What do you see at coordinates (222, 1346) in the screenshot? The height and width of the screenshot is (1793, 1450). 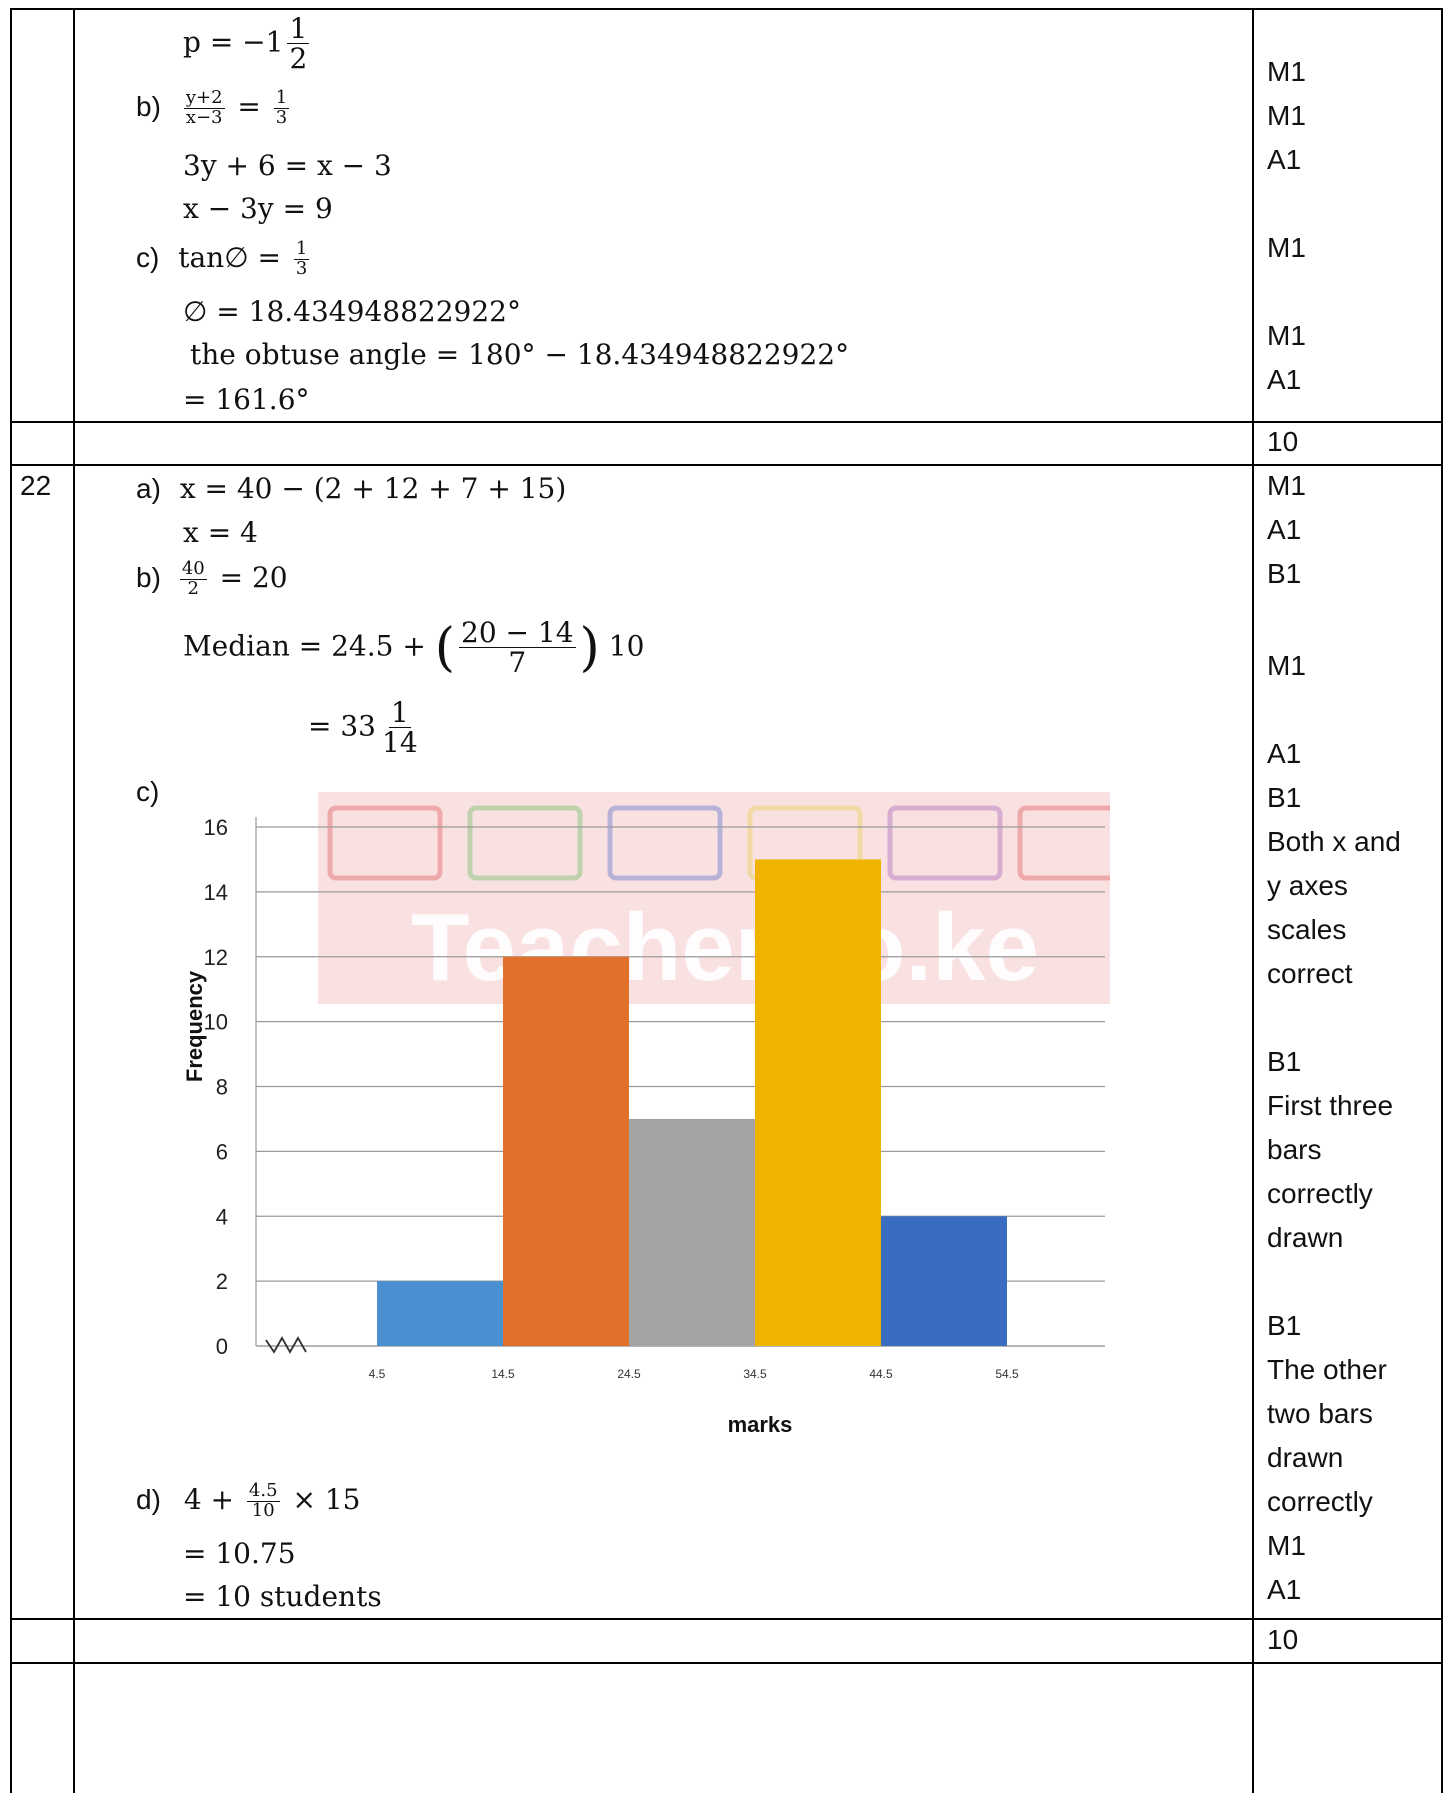 I see `y-tick-label-0: 0` at bounding box center [222, 1346].